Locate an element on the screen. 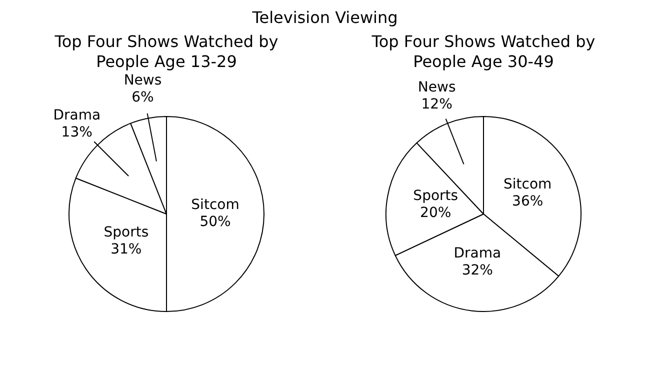 The width and height of the screenshot is (650, 372). chart-title: Top Four Shows Watched by People Age 13-29 is located at coordinates (167, 52).